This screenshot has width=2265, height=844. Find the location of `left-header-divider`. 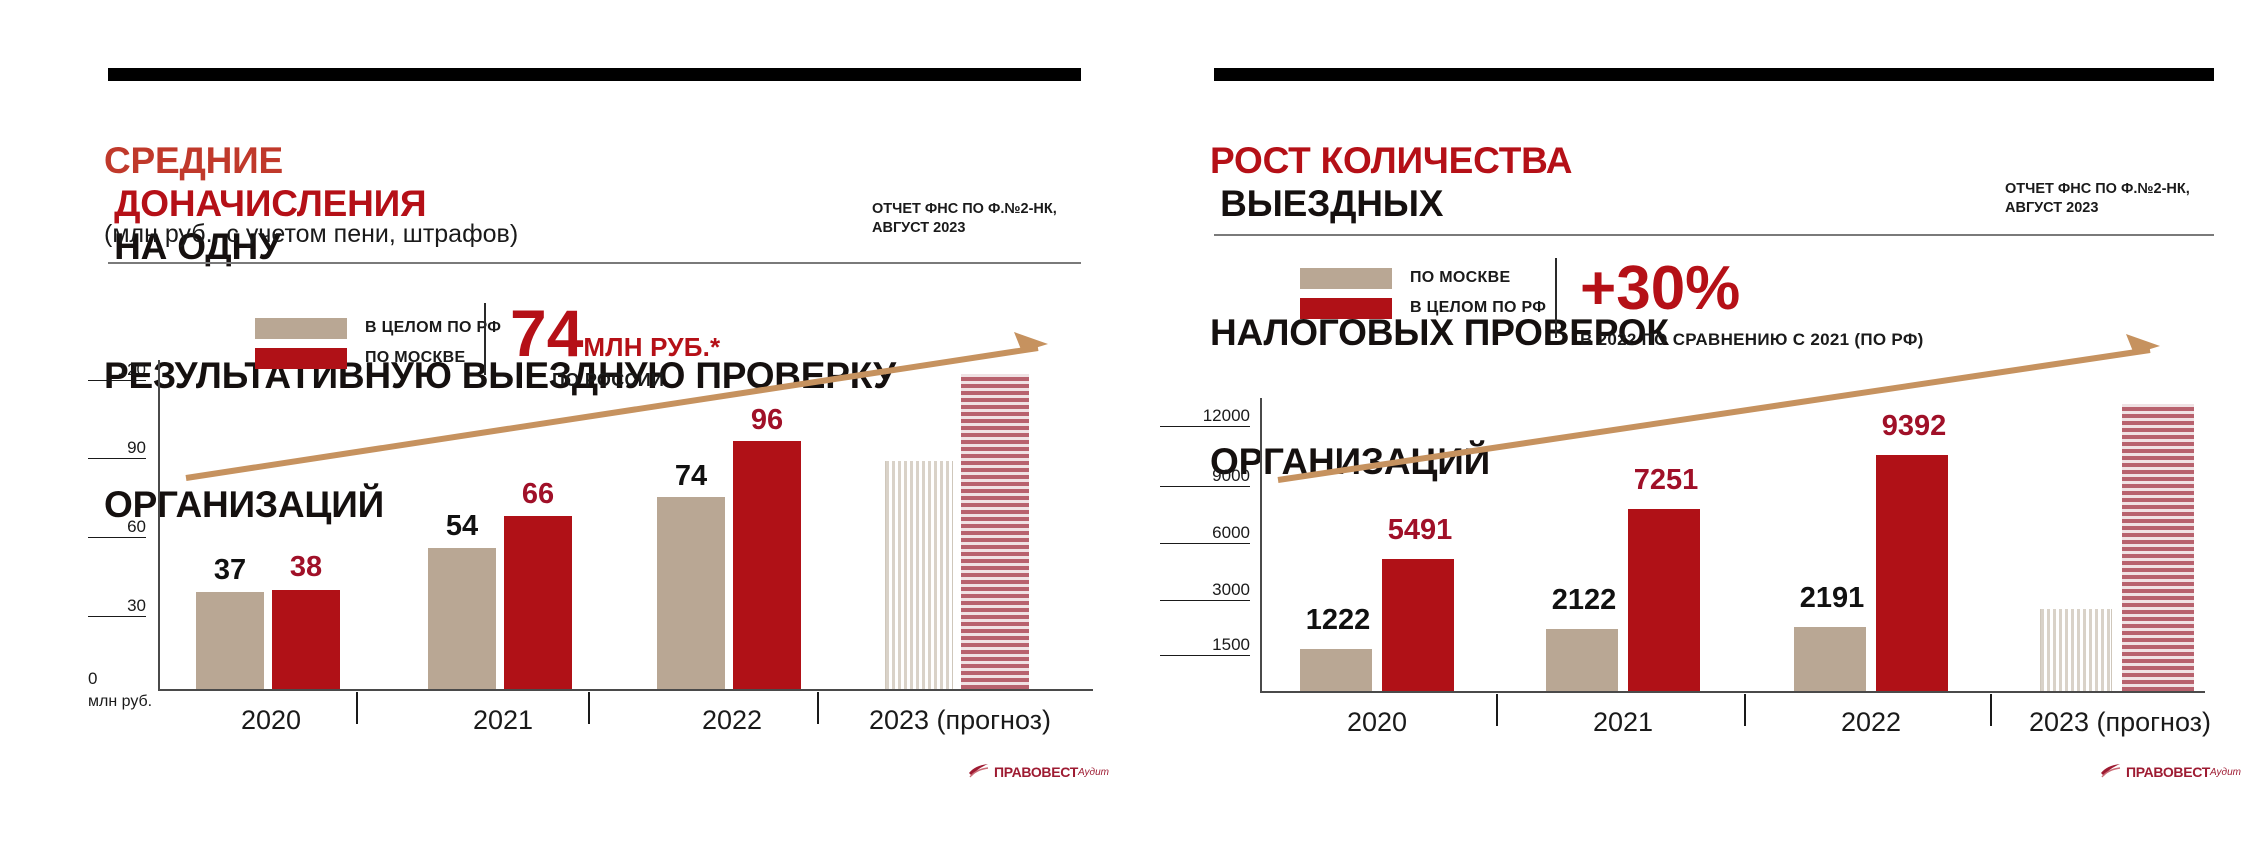

left-header-divider is located at coordinates (594, 263).